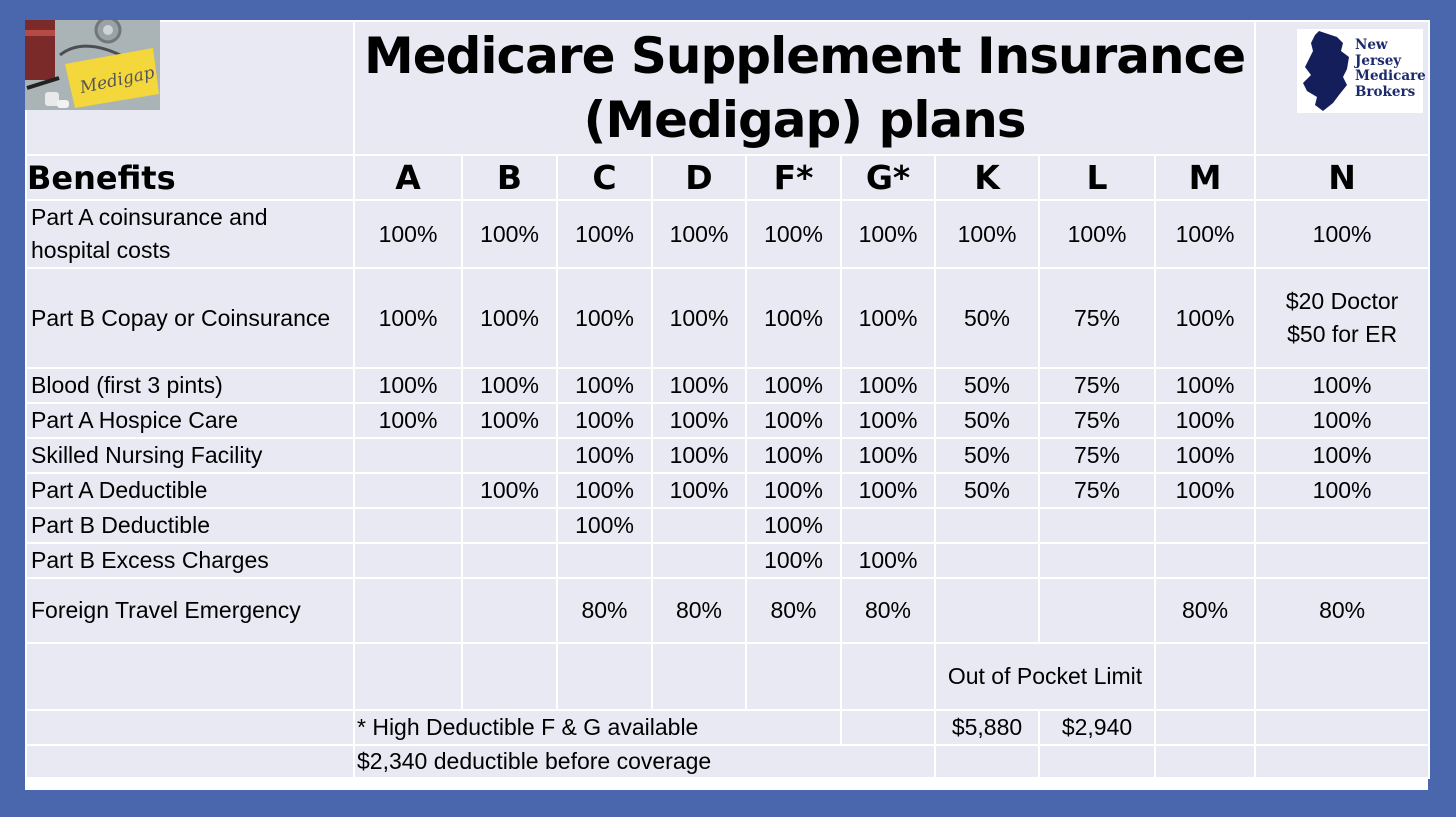 This screenshot has height=817, width=1456. What do you see at coordinates (987, 727) in the screenshot?
I see `oop-limit-k: $5,880` at bounding box center [987, 727].